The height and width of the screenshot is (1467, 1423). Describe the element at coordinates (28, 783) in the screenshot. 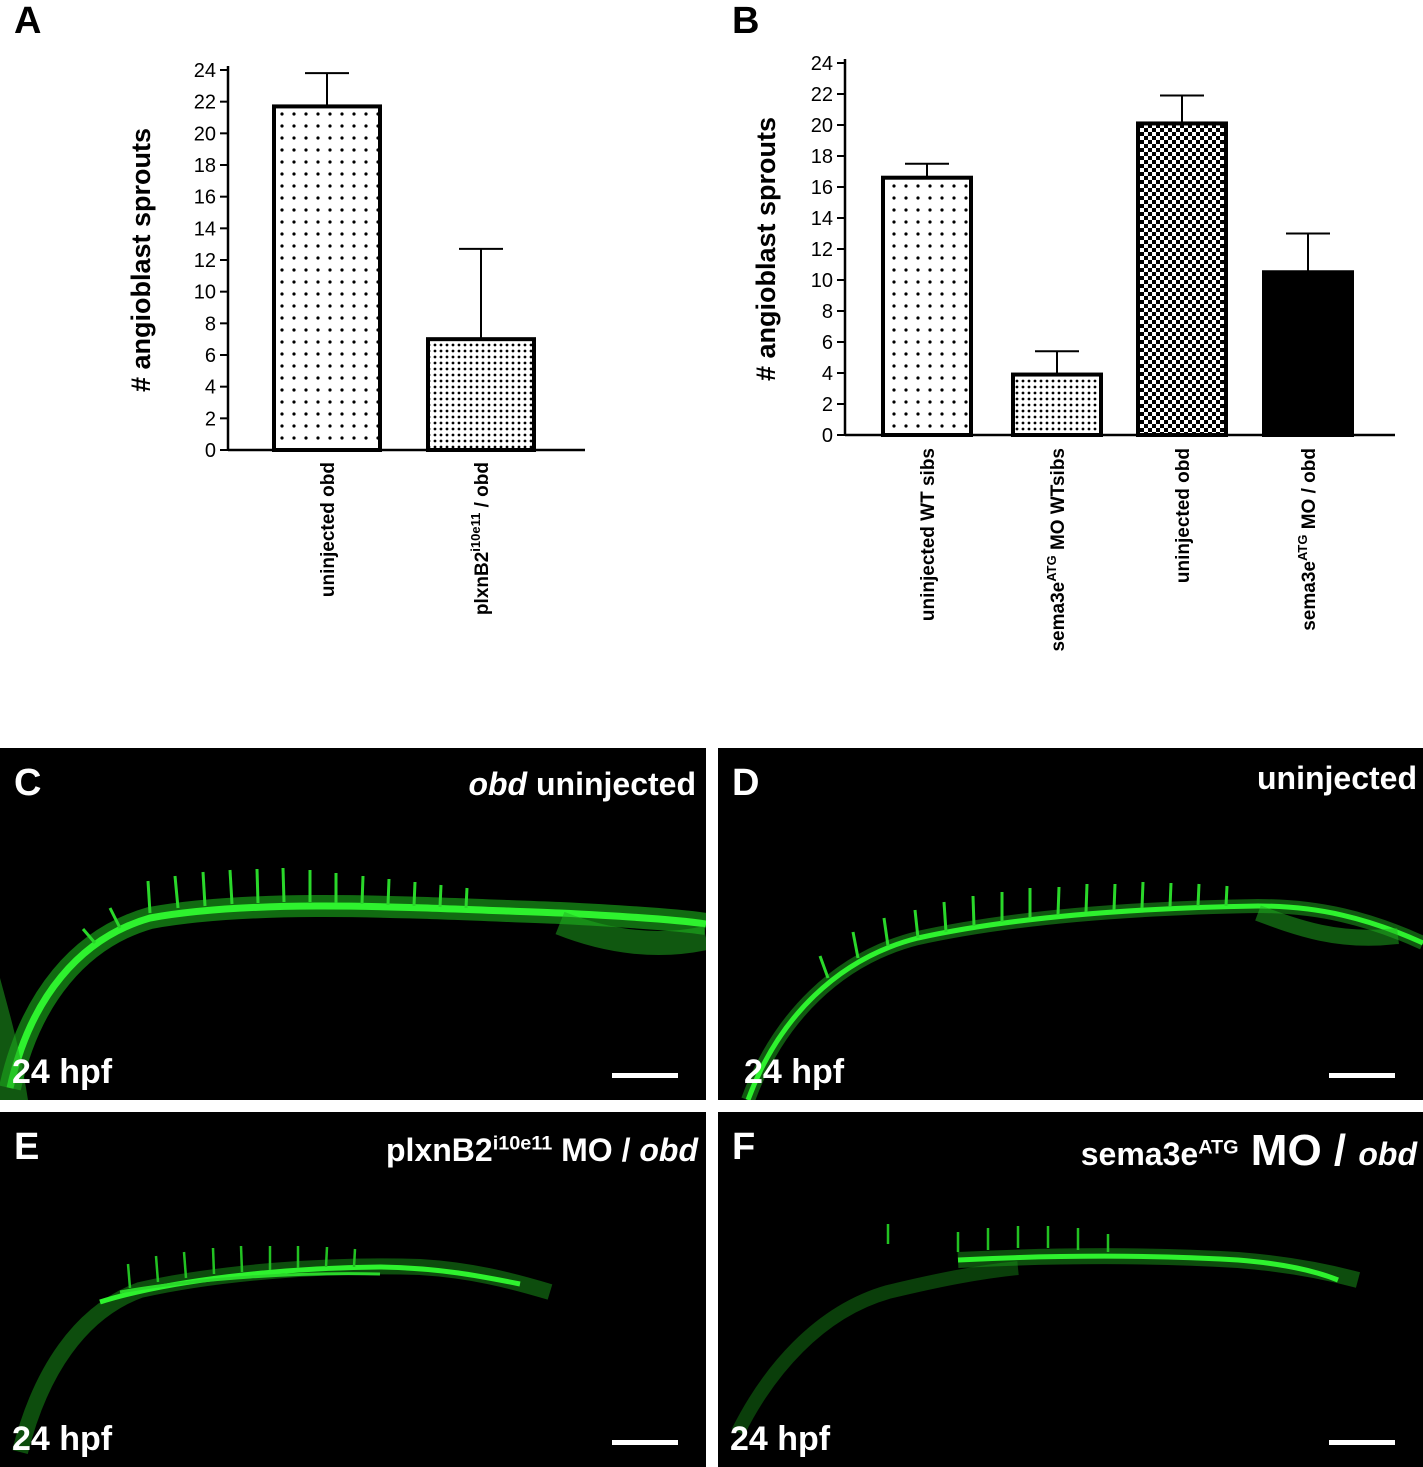

I see `panel-letter-c: C` at that location.